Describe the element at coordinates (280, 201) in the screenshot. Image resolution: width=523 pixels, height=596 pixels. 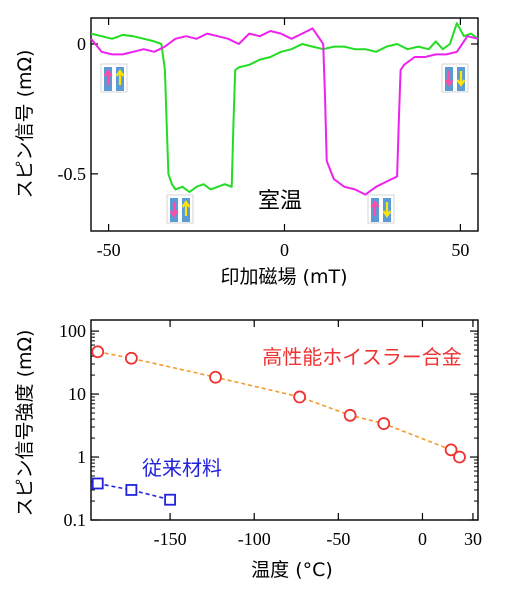
I see `field-chart-annotation: 室温` at that location.